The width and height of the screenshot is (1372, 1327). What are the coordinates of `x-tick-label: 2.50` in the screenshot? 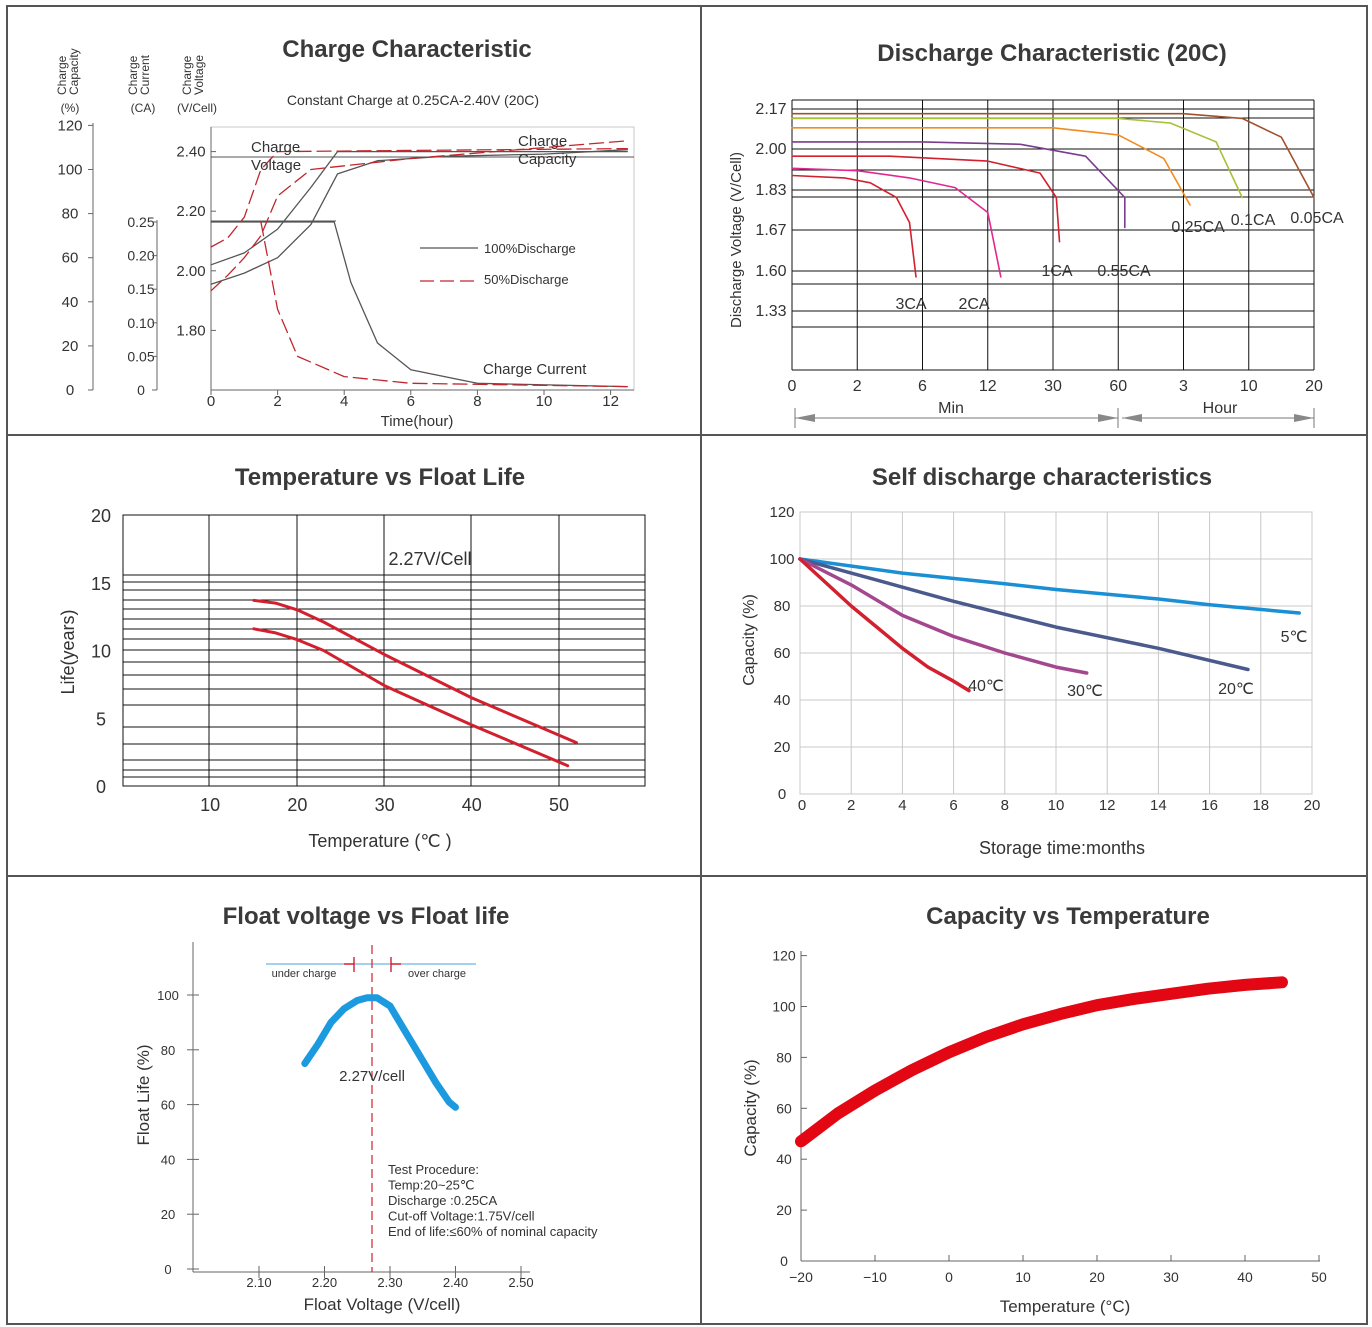 It's located at (520, 1282).